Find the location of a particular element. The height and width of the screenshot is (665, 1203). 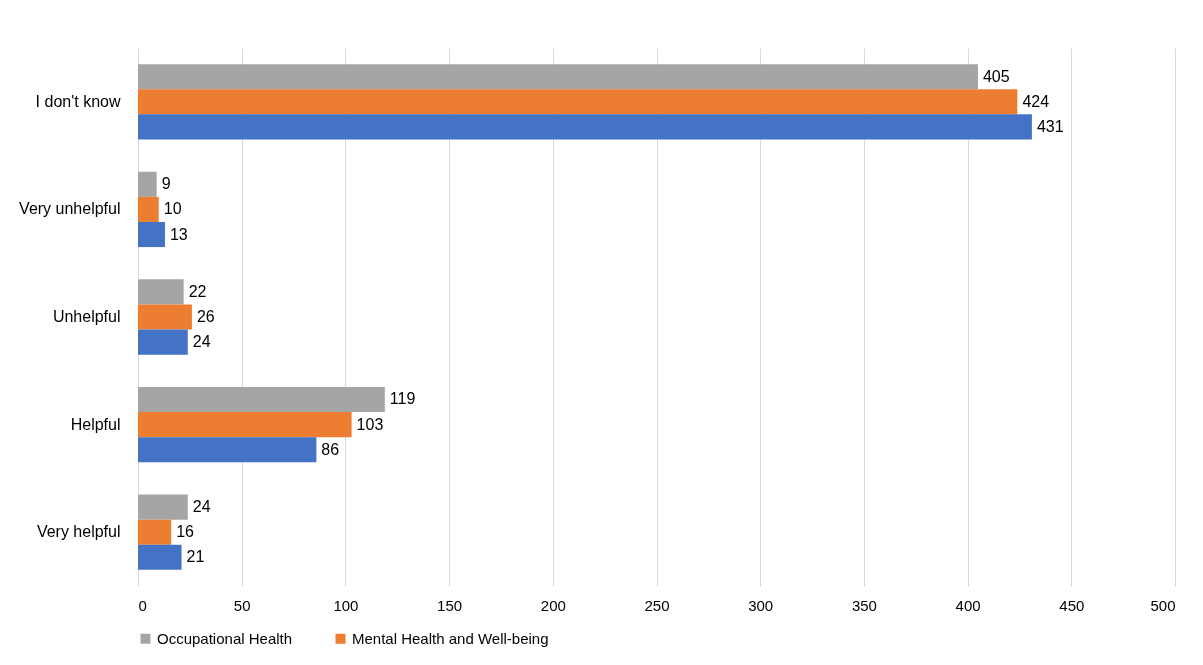

x-tick-label: 100 is located at coordinates (346, 605).